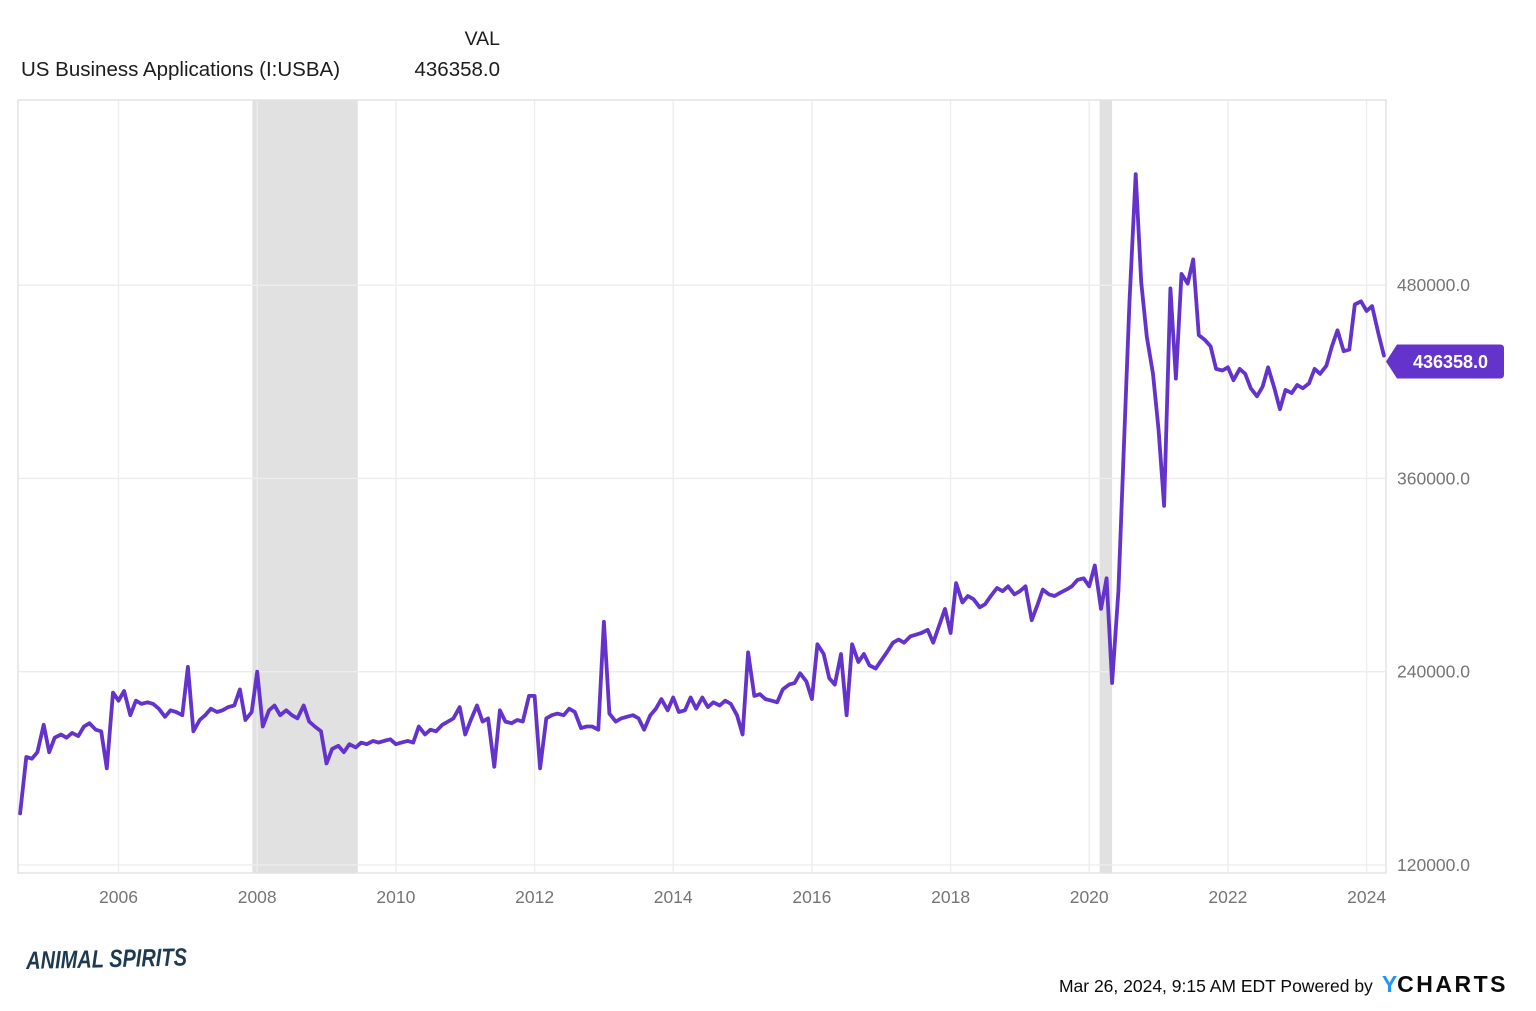 This screenshot has width=1536, height=1011. I want to click on y-axis-tick-label: 480000.0, so click(1433, 285).